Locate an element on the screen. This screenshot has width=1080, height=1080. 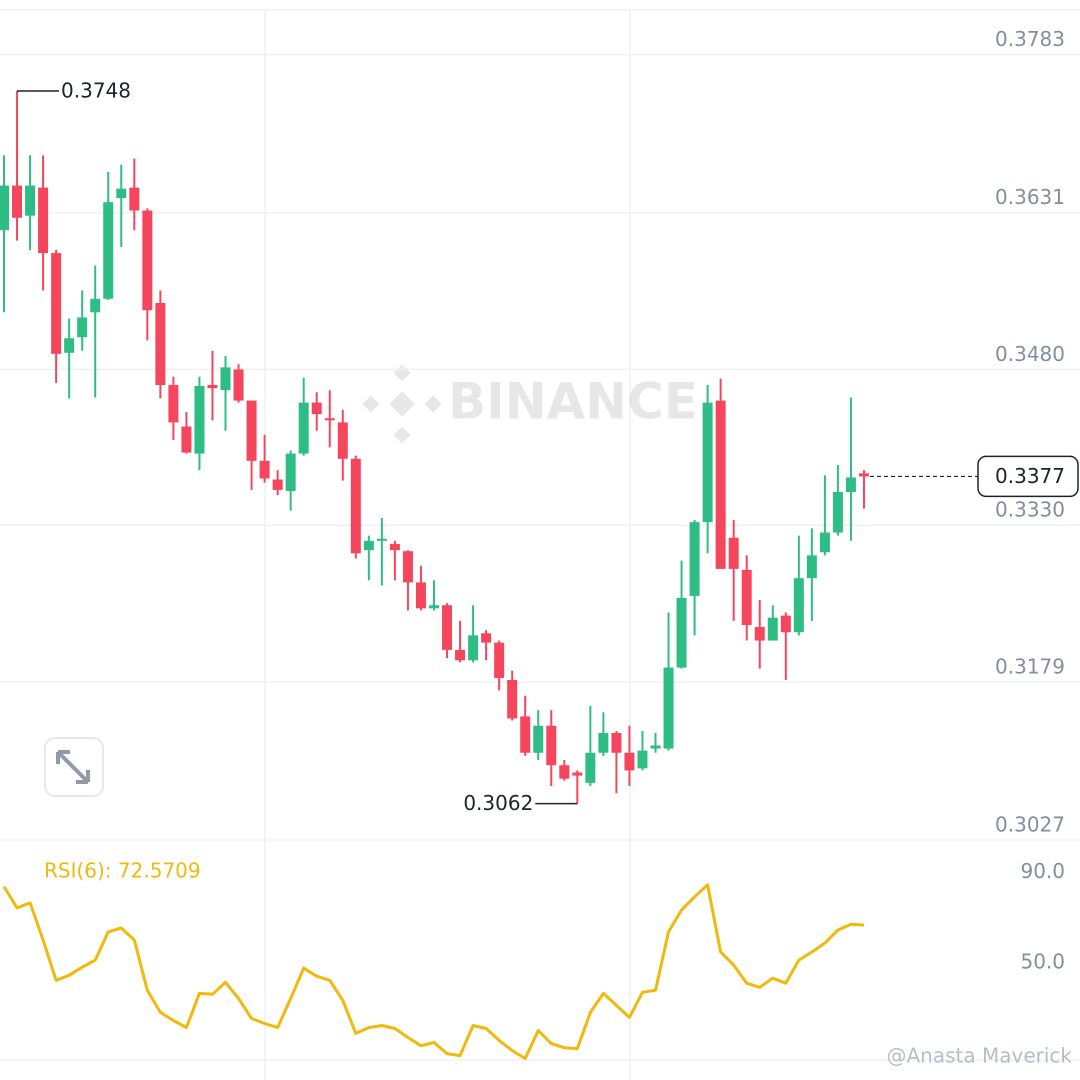
expand-icon is located at coordinates (73, 767).